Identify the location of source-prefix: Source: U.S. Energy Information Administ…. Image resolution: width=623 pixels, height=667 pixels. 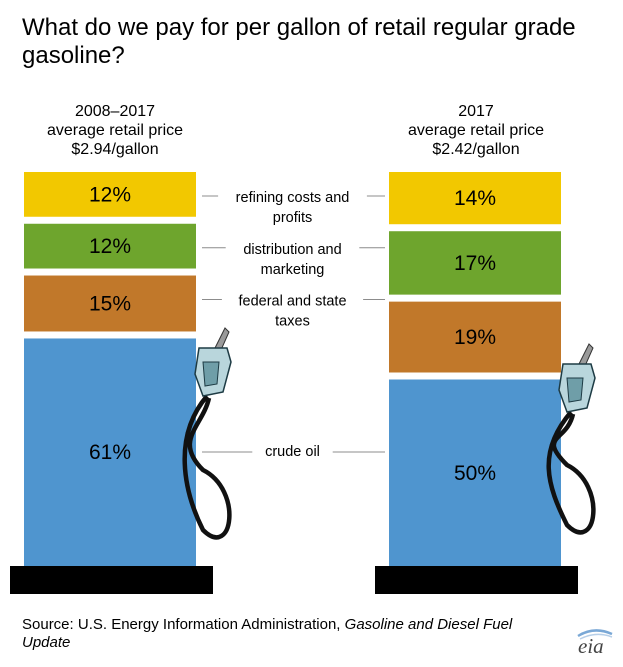
(183, 624).